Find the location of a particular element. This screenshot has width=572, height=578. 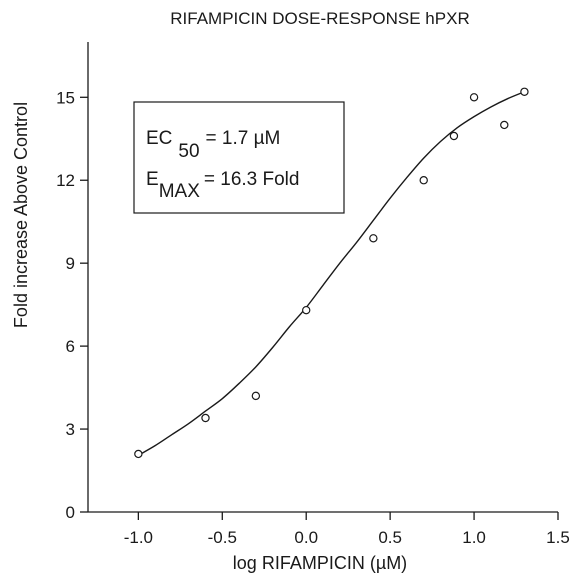

y-tick-label: 12 is located at coordinates (65, 180).